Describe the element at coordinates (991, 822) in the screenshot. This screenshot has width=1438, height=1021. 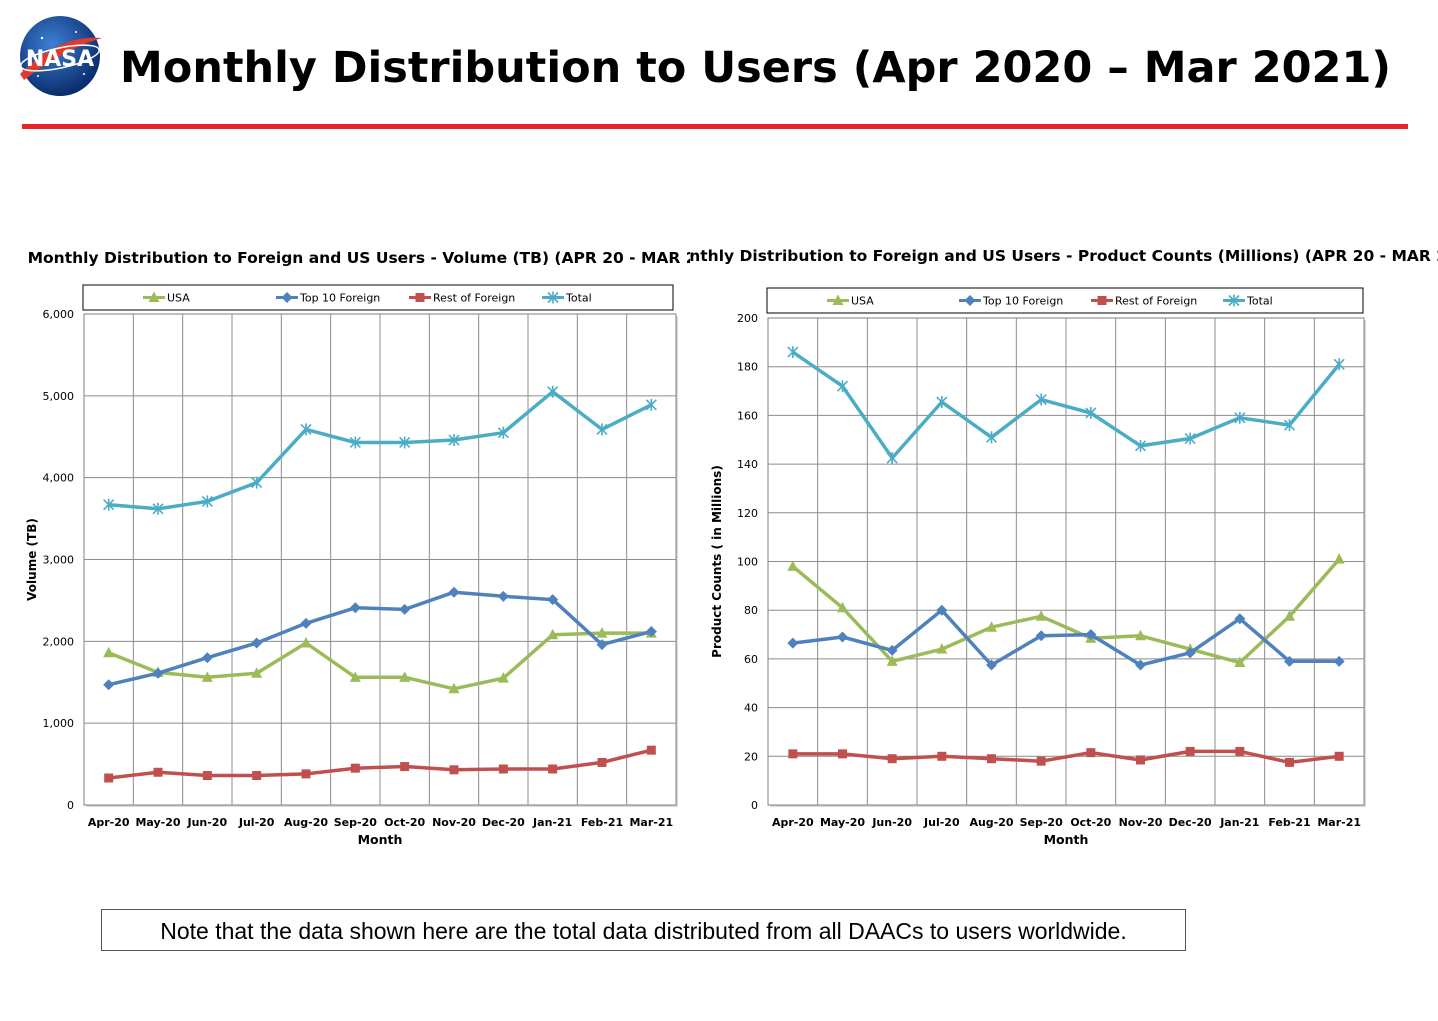
I see `x-tick-label: Aug-20` at that location.